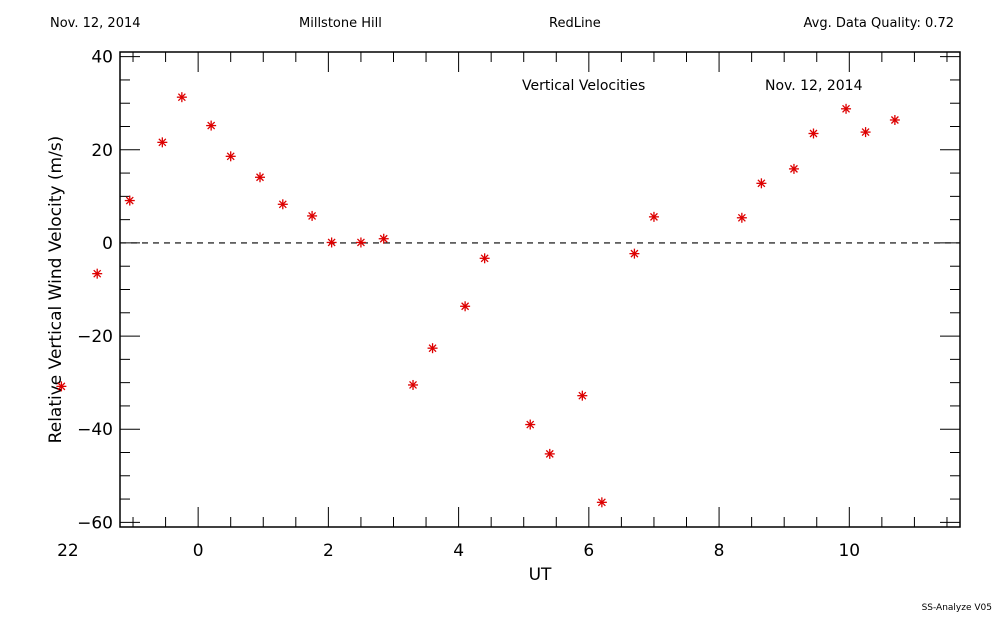 The width and height of the screenshot is (1000, 625). I want to click on header-site: Millstone Hill, so click(340, 23).